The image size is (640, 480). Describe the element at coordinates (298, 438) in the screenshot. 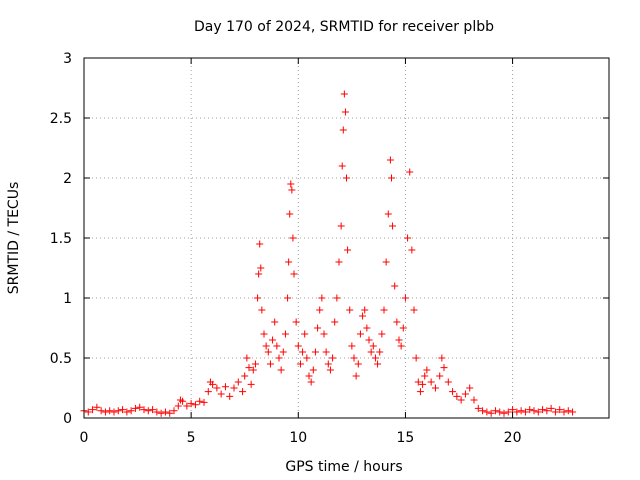

I see `x-tick-label: 10` at that location.